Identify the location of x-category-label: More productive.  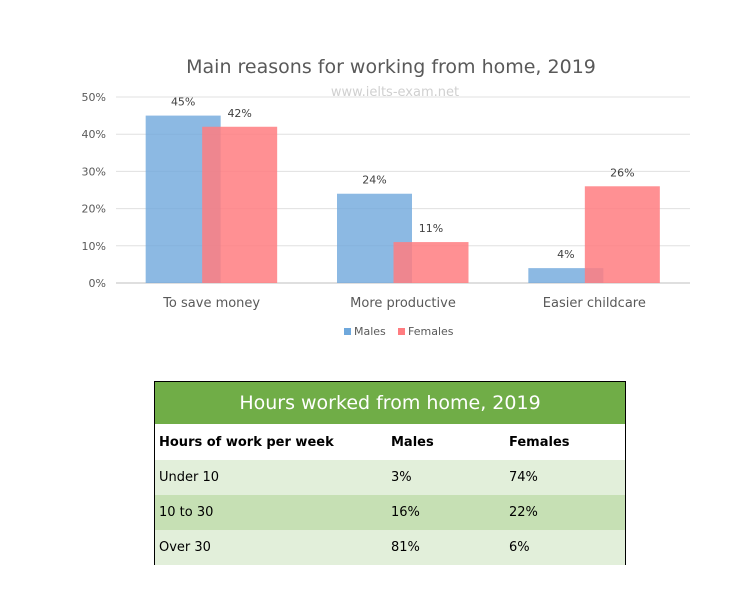
(403, 303).